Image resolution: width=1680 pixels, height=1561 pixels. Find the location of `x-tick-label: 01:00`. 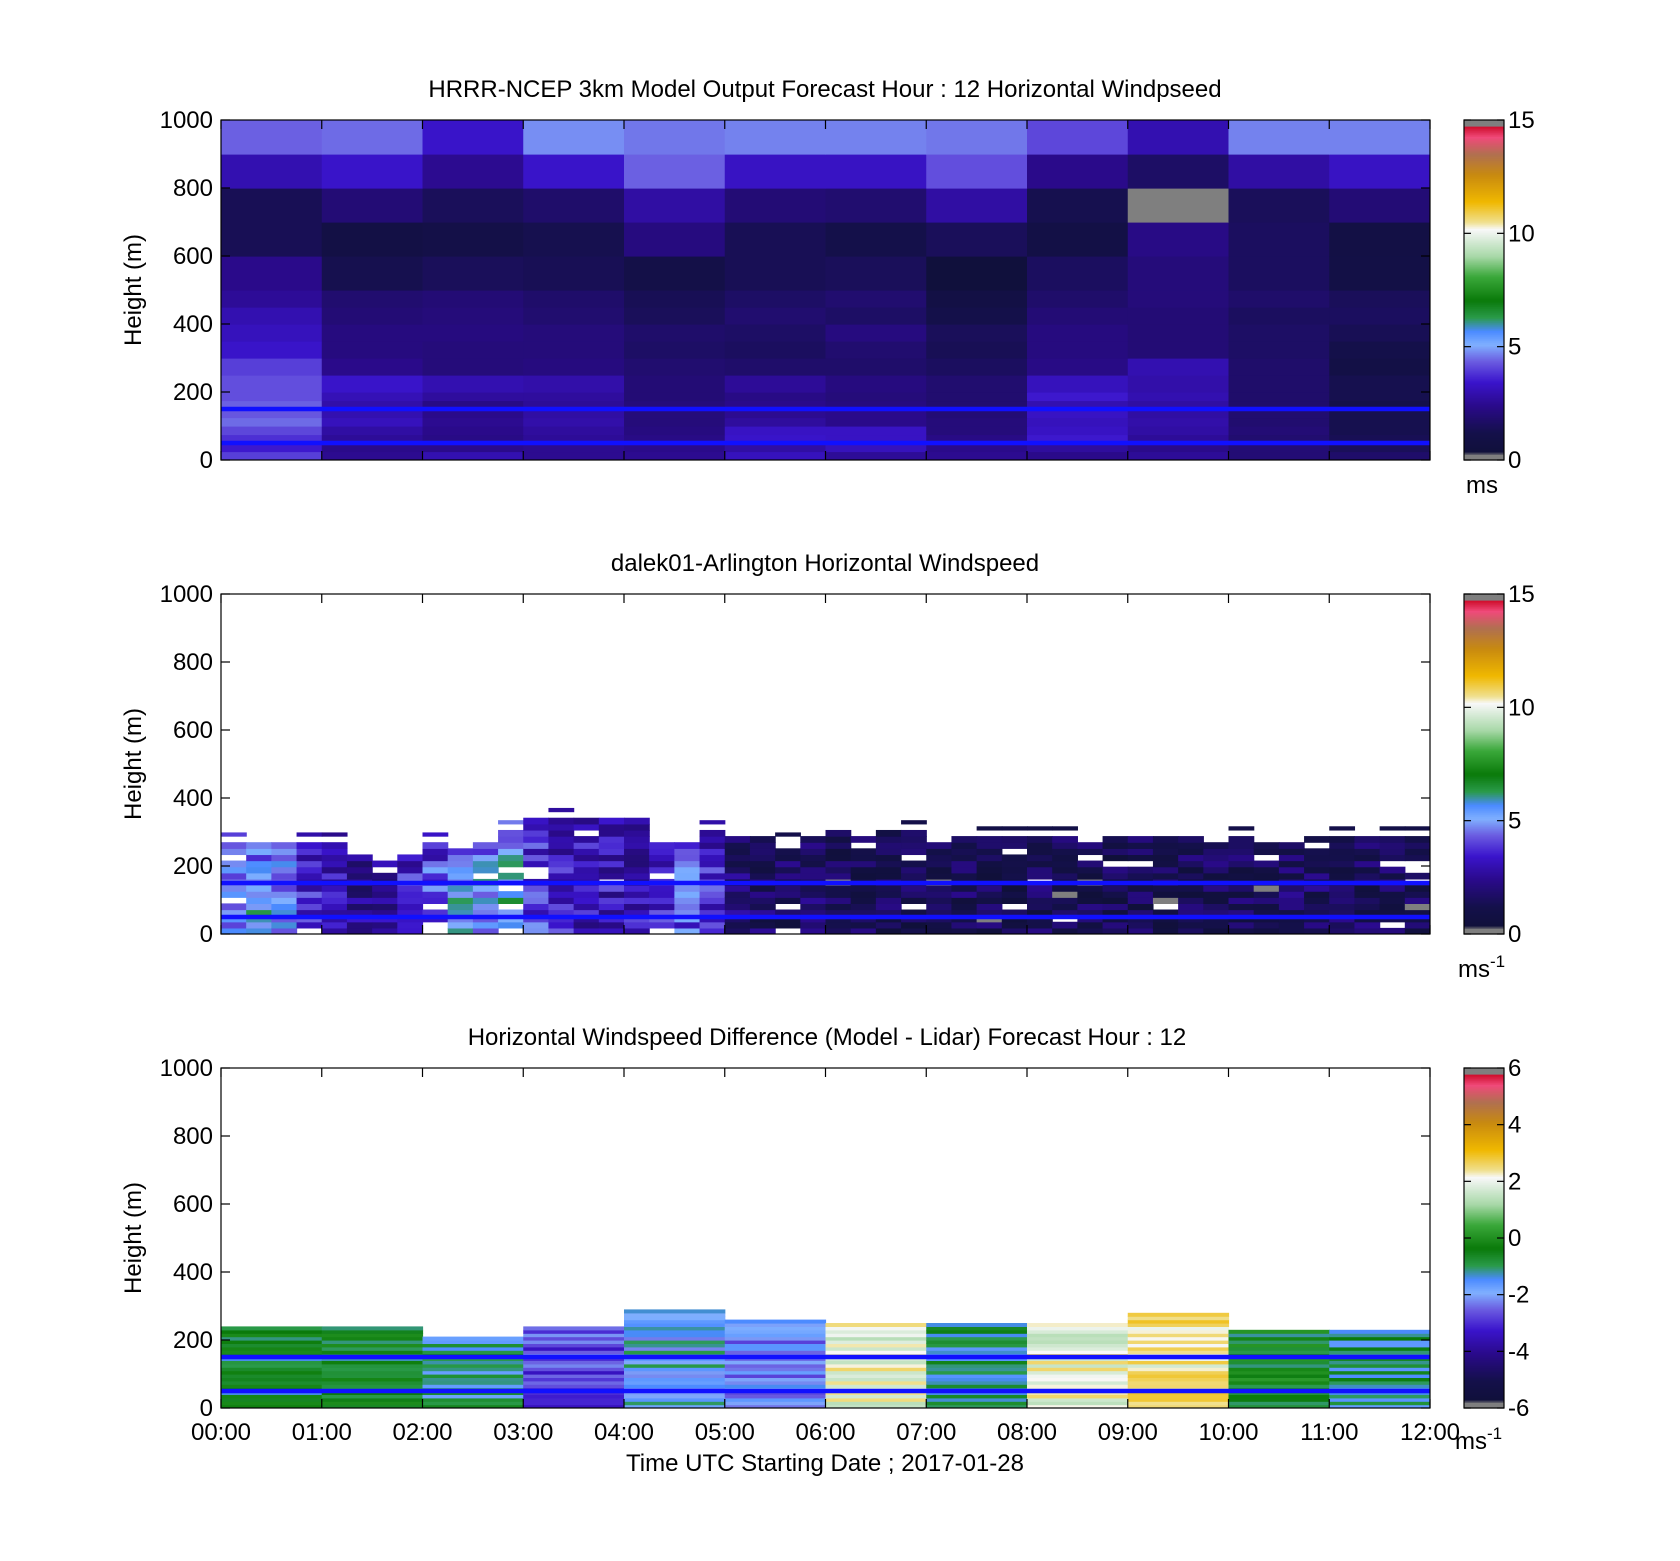

x-tick-label: 01:00 is located at coordinates (322, 1432).